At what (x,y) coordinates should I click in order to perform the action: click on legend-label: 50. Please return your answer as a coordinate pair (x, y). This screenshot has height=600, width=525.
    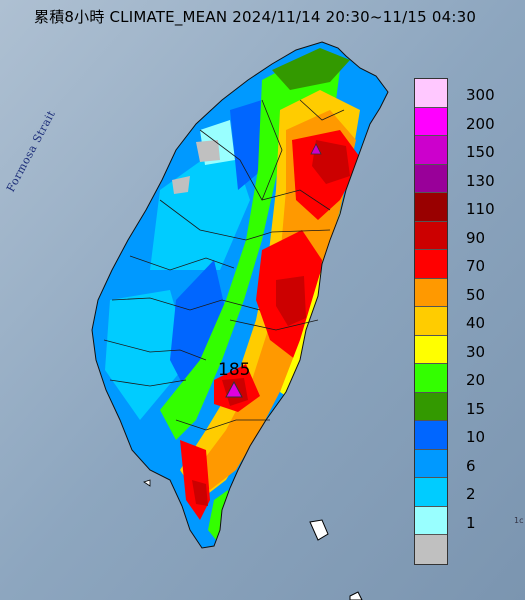
    Looking at the image, I should click on (476, 294).